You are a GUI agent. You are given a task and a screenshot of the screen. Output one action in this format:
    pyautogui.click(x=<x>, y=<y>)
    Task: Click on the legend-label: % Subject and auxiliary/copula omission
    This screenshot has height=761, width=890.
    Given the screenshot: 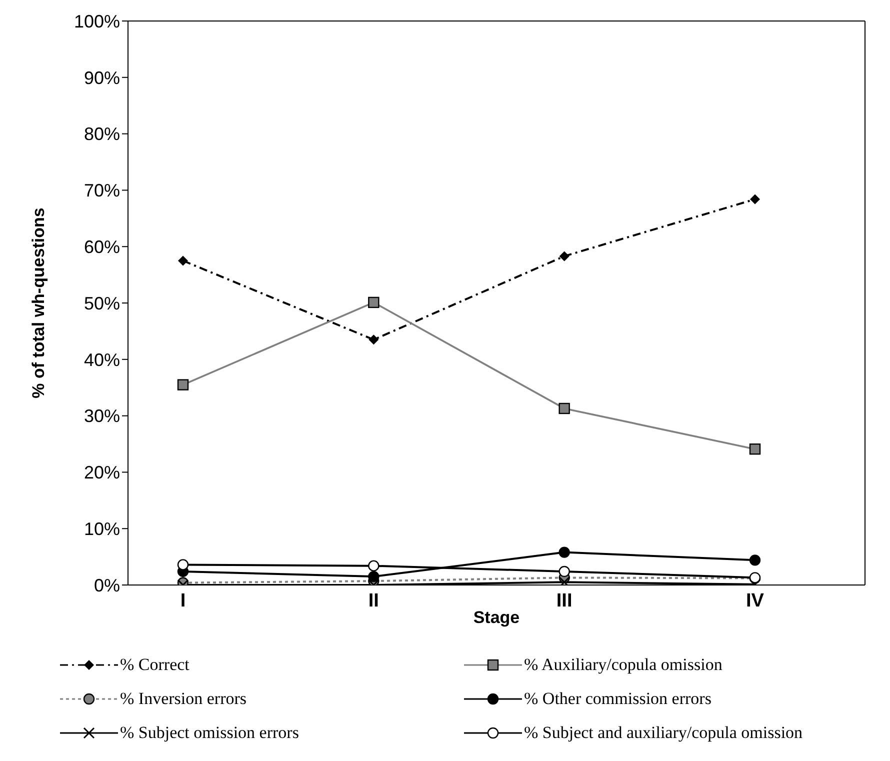 What is the action you would take?
    pyautogui.click(x=663, y=733)
    